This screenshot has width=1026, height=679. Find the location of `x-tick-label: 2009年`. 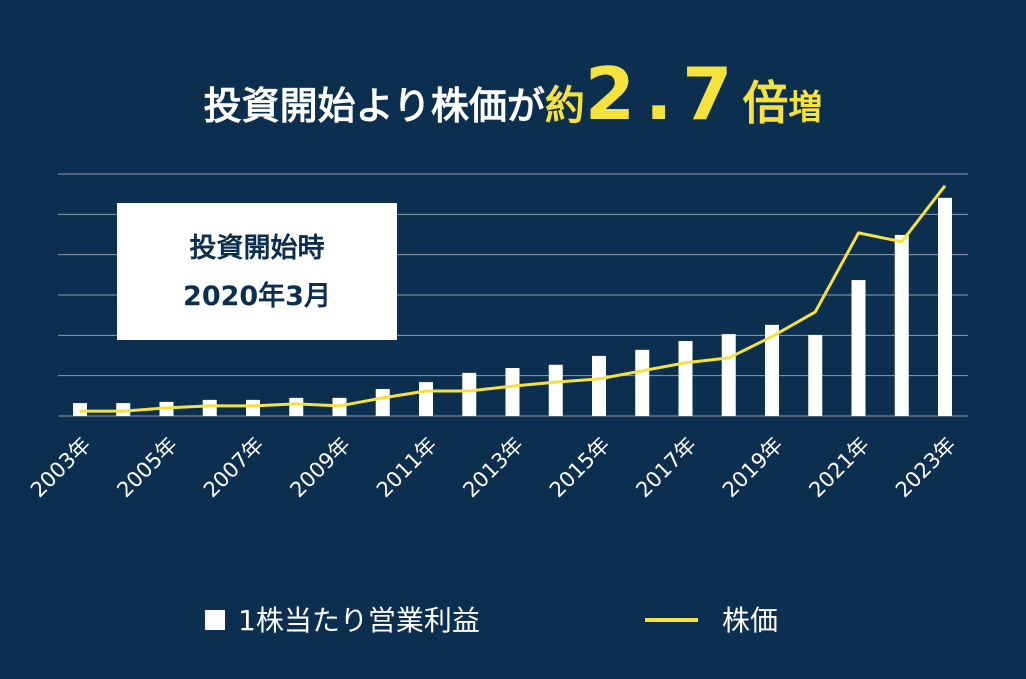

x-tick-label: 2009年 is located at coordinates (320, 468).